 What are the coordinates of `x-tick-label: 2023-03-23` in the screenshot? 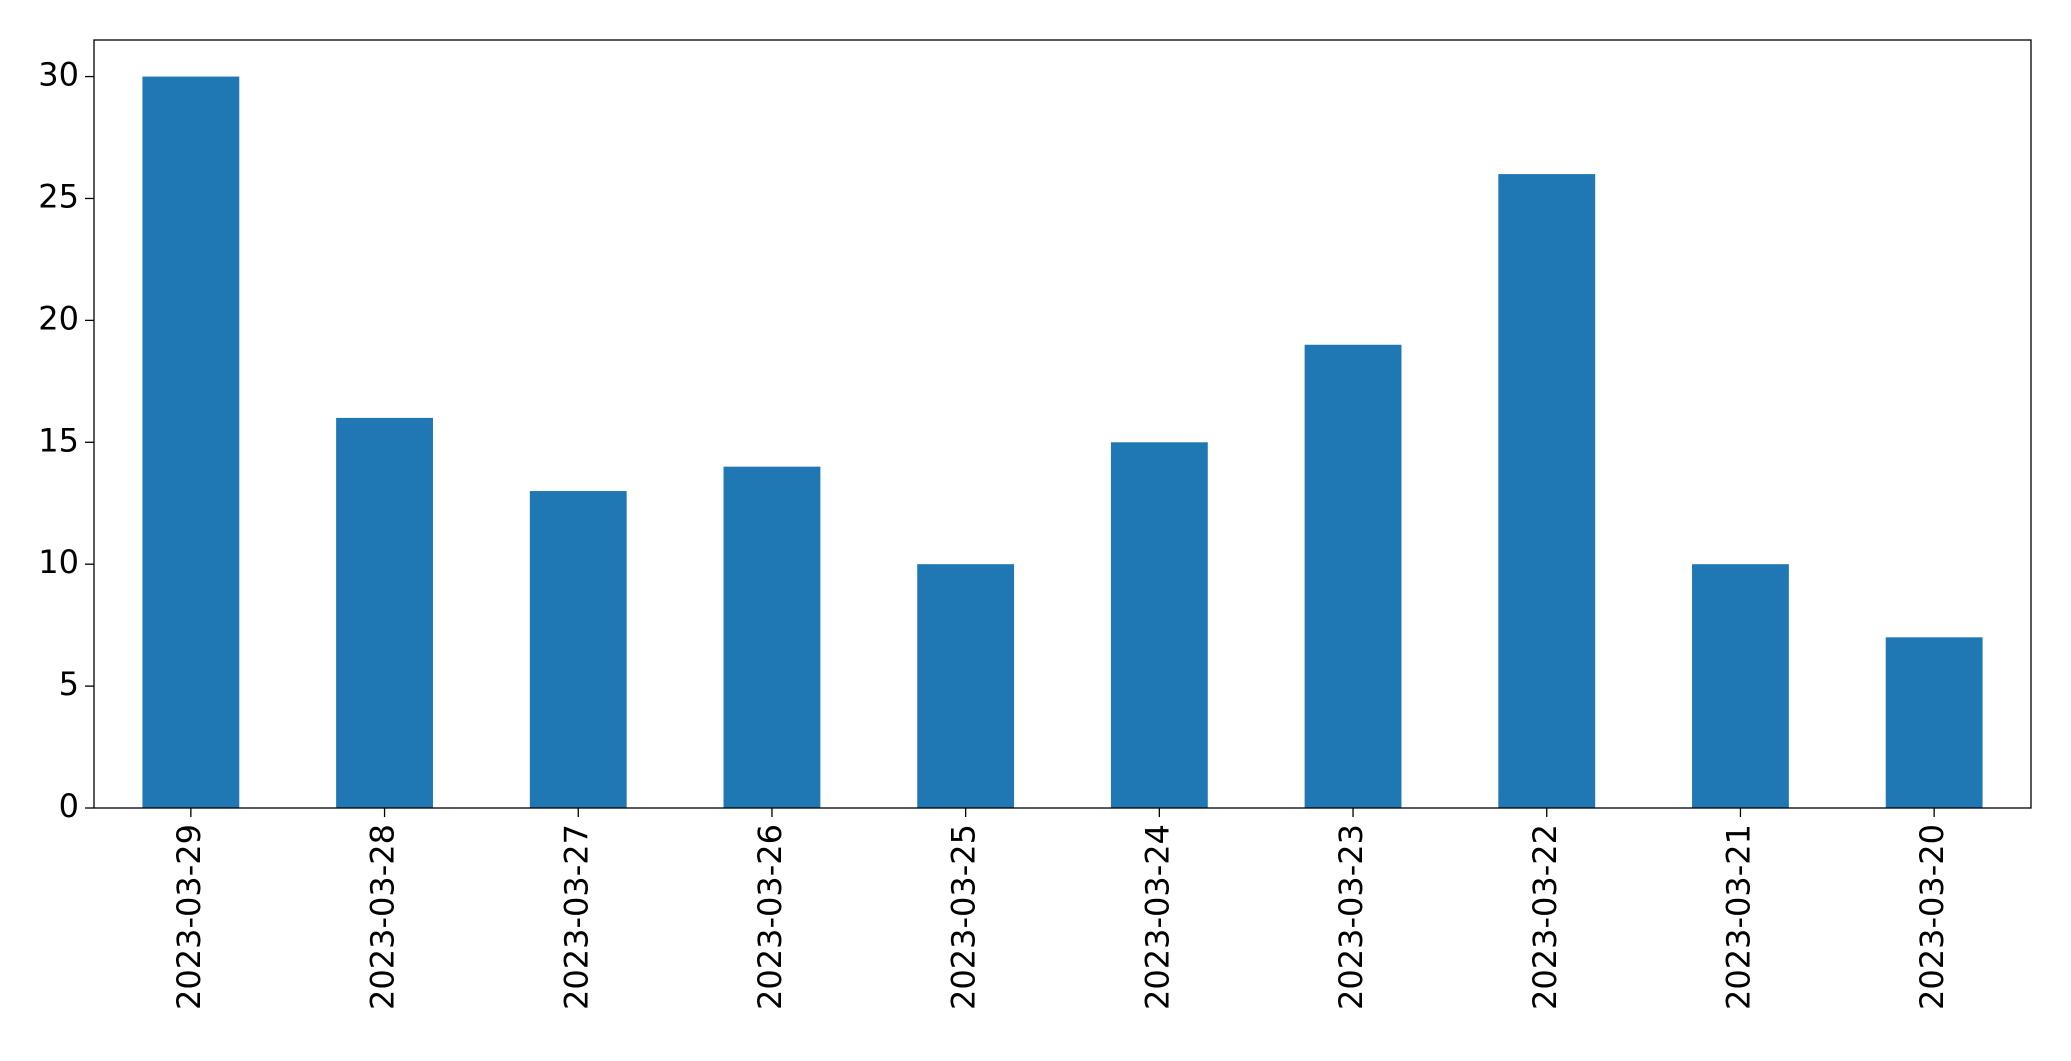 It's located at (1351, 917).